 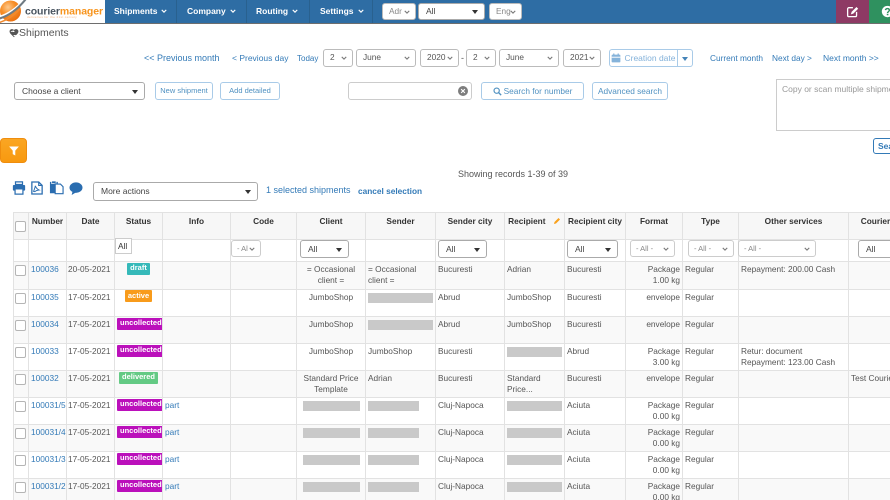 I want to click on svg-text: couriermanager, so click(x=64, y=12).